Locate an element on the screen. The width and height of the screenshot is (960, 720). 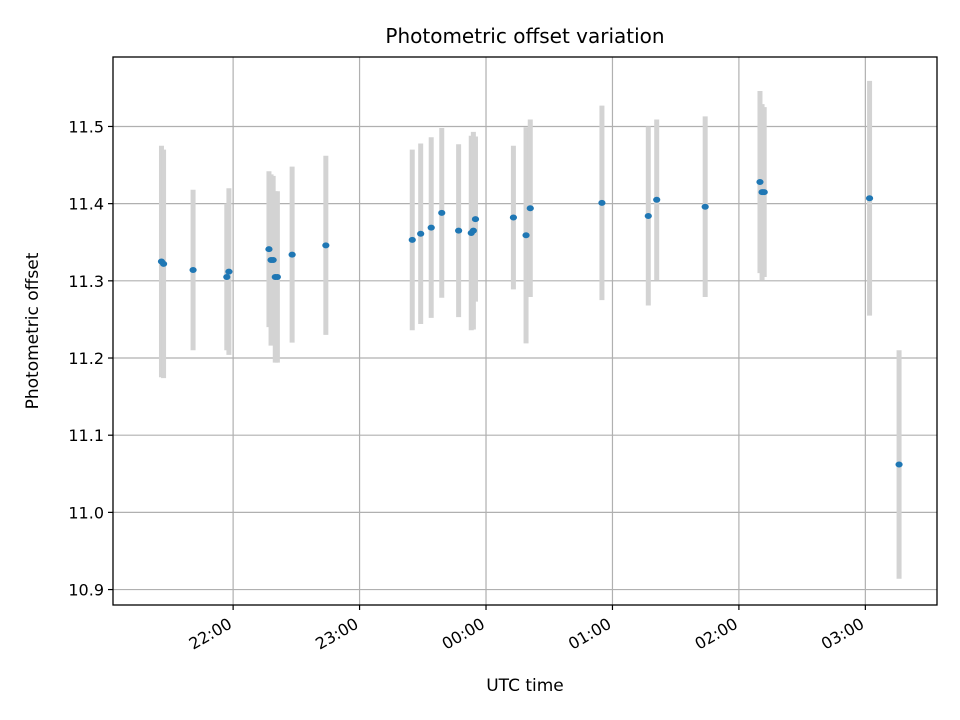
y-axis-title: Photometric offset is located at coordinates (33, 330).